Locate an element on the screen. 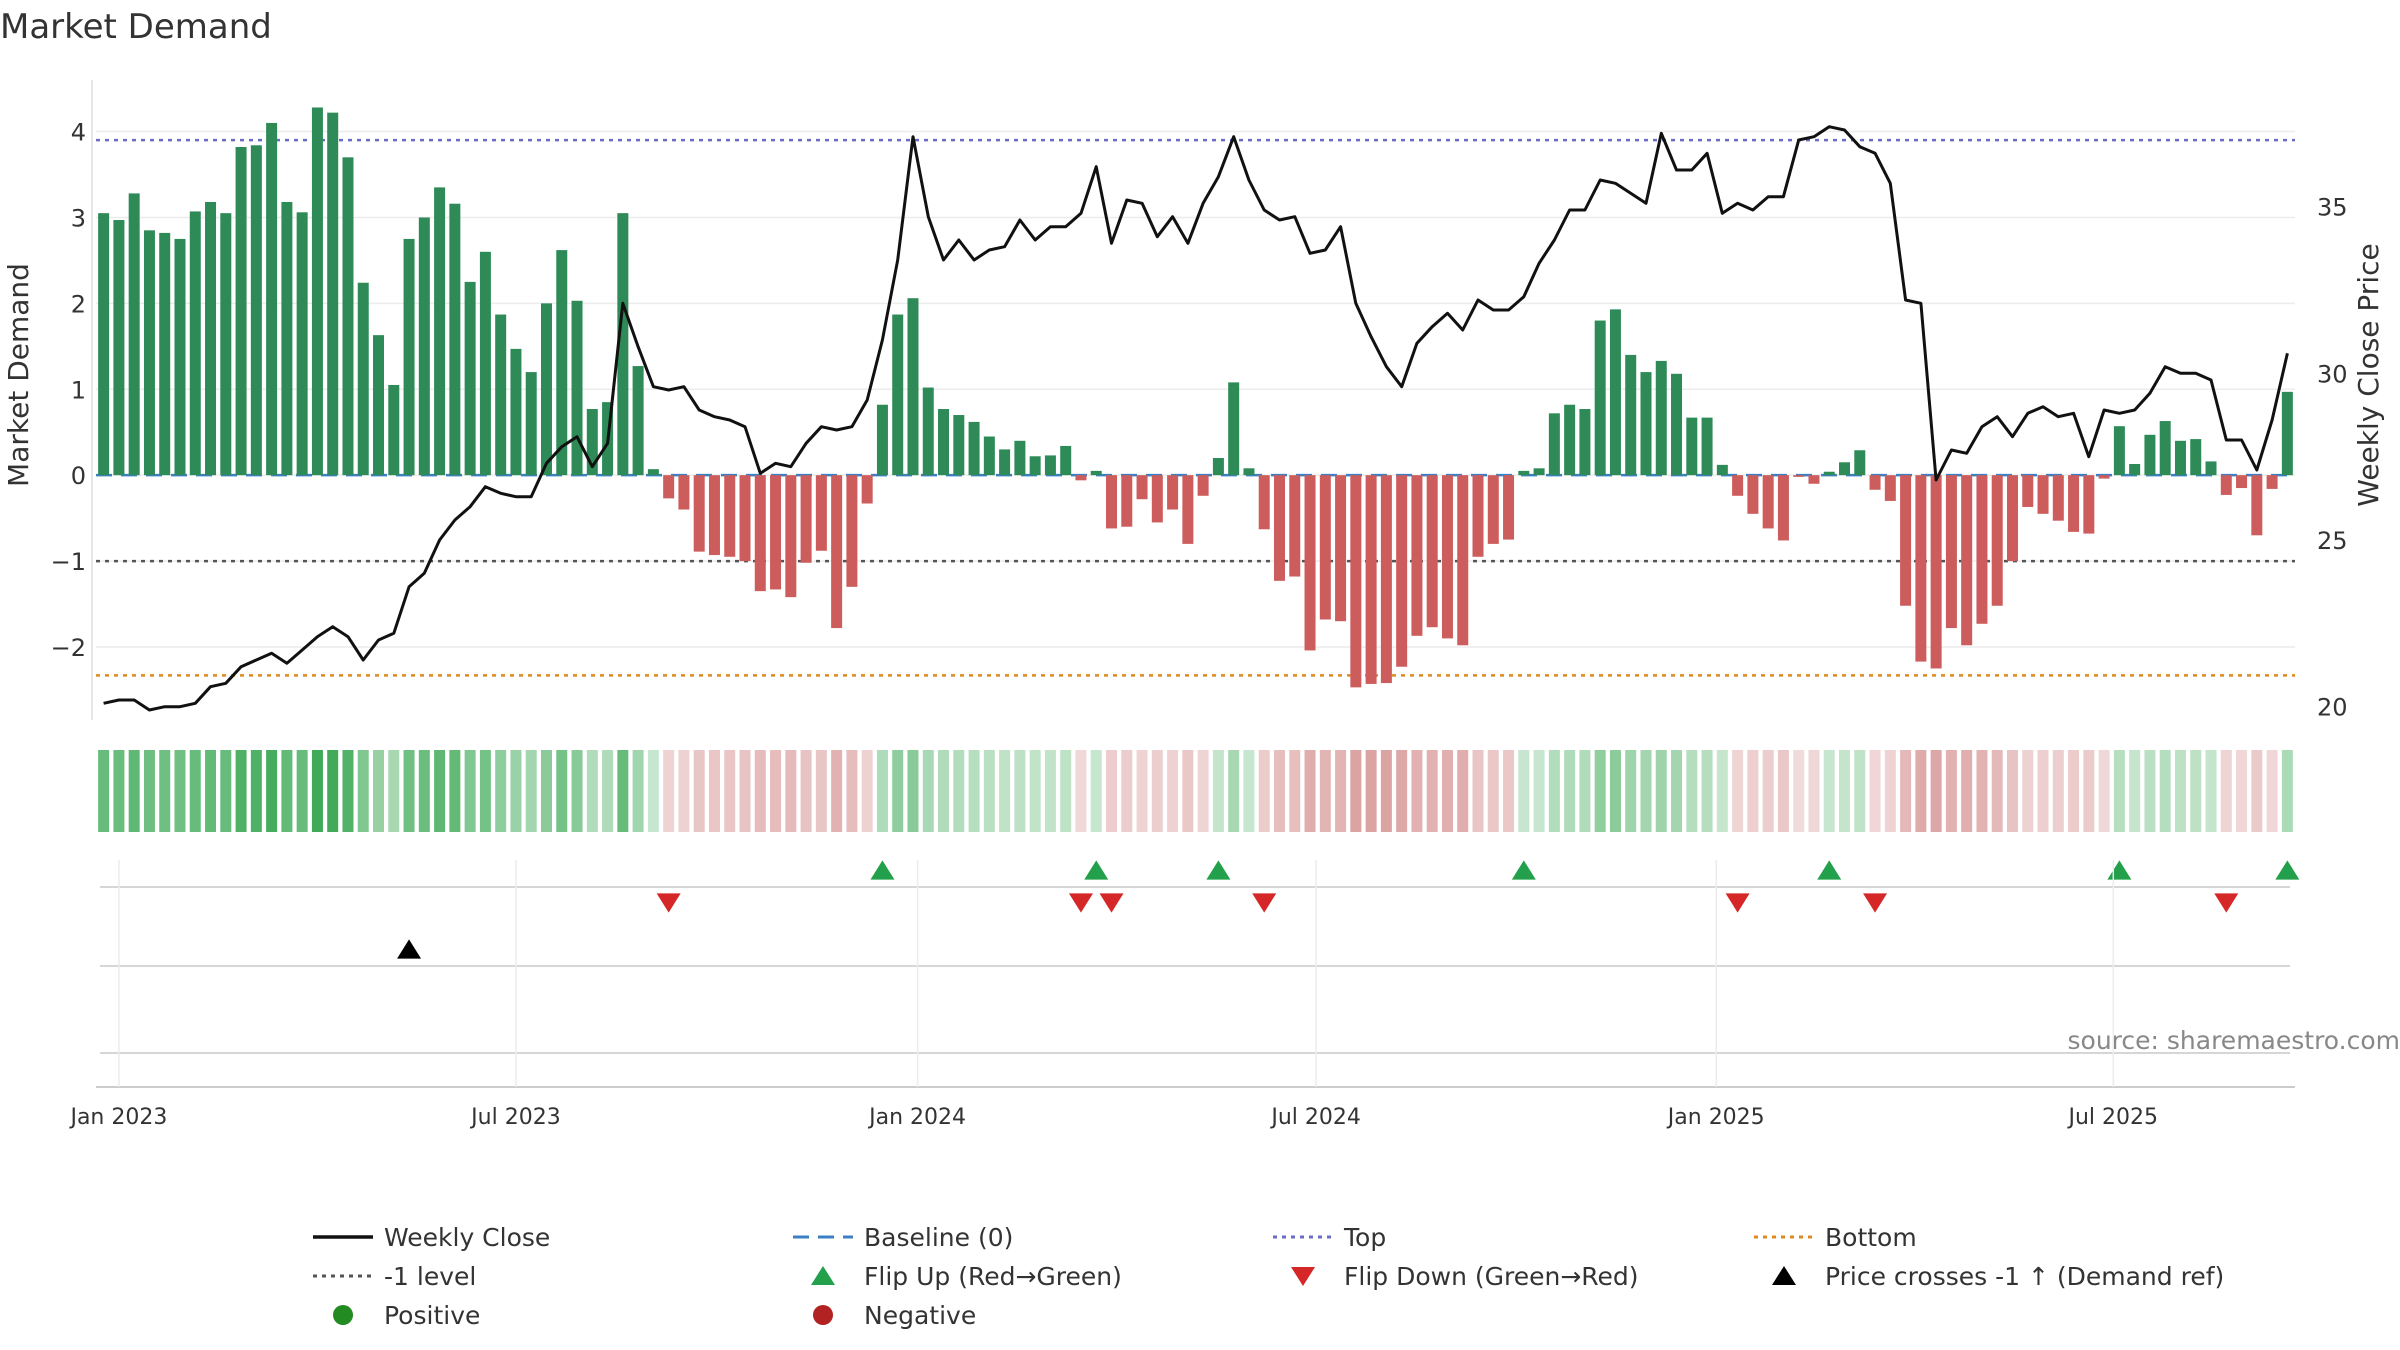 This screenshot has width=2400, height=1350. legend-label: Flip Down (Green→Red) is located at coordinates (1491, 1276).